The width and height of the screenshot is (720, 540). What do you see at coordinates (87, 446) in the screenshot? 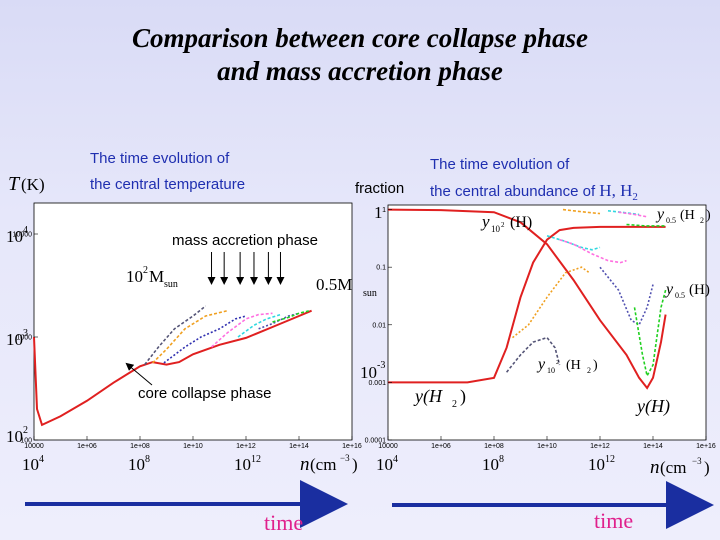
I see `x-tick-label: 1e+06` at bounding box center [87, 446].